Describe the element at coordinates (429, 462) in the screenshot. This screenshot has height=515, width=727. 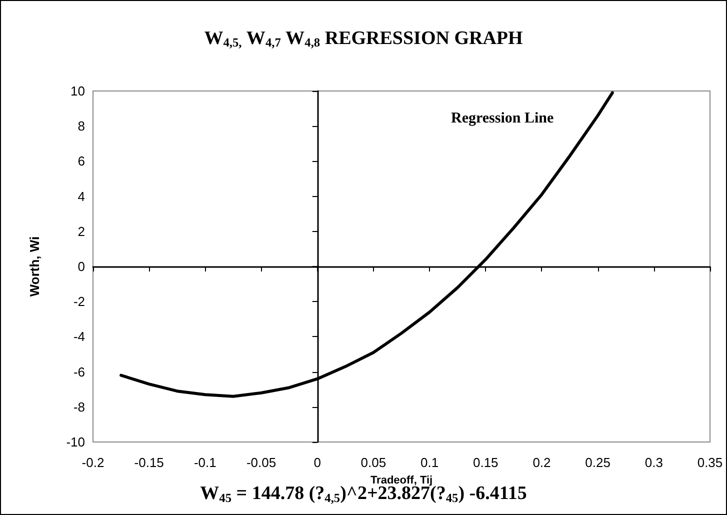
I see `x-tick-label: 0.1` at that location.